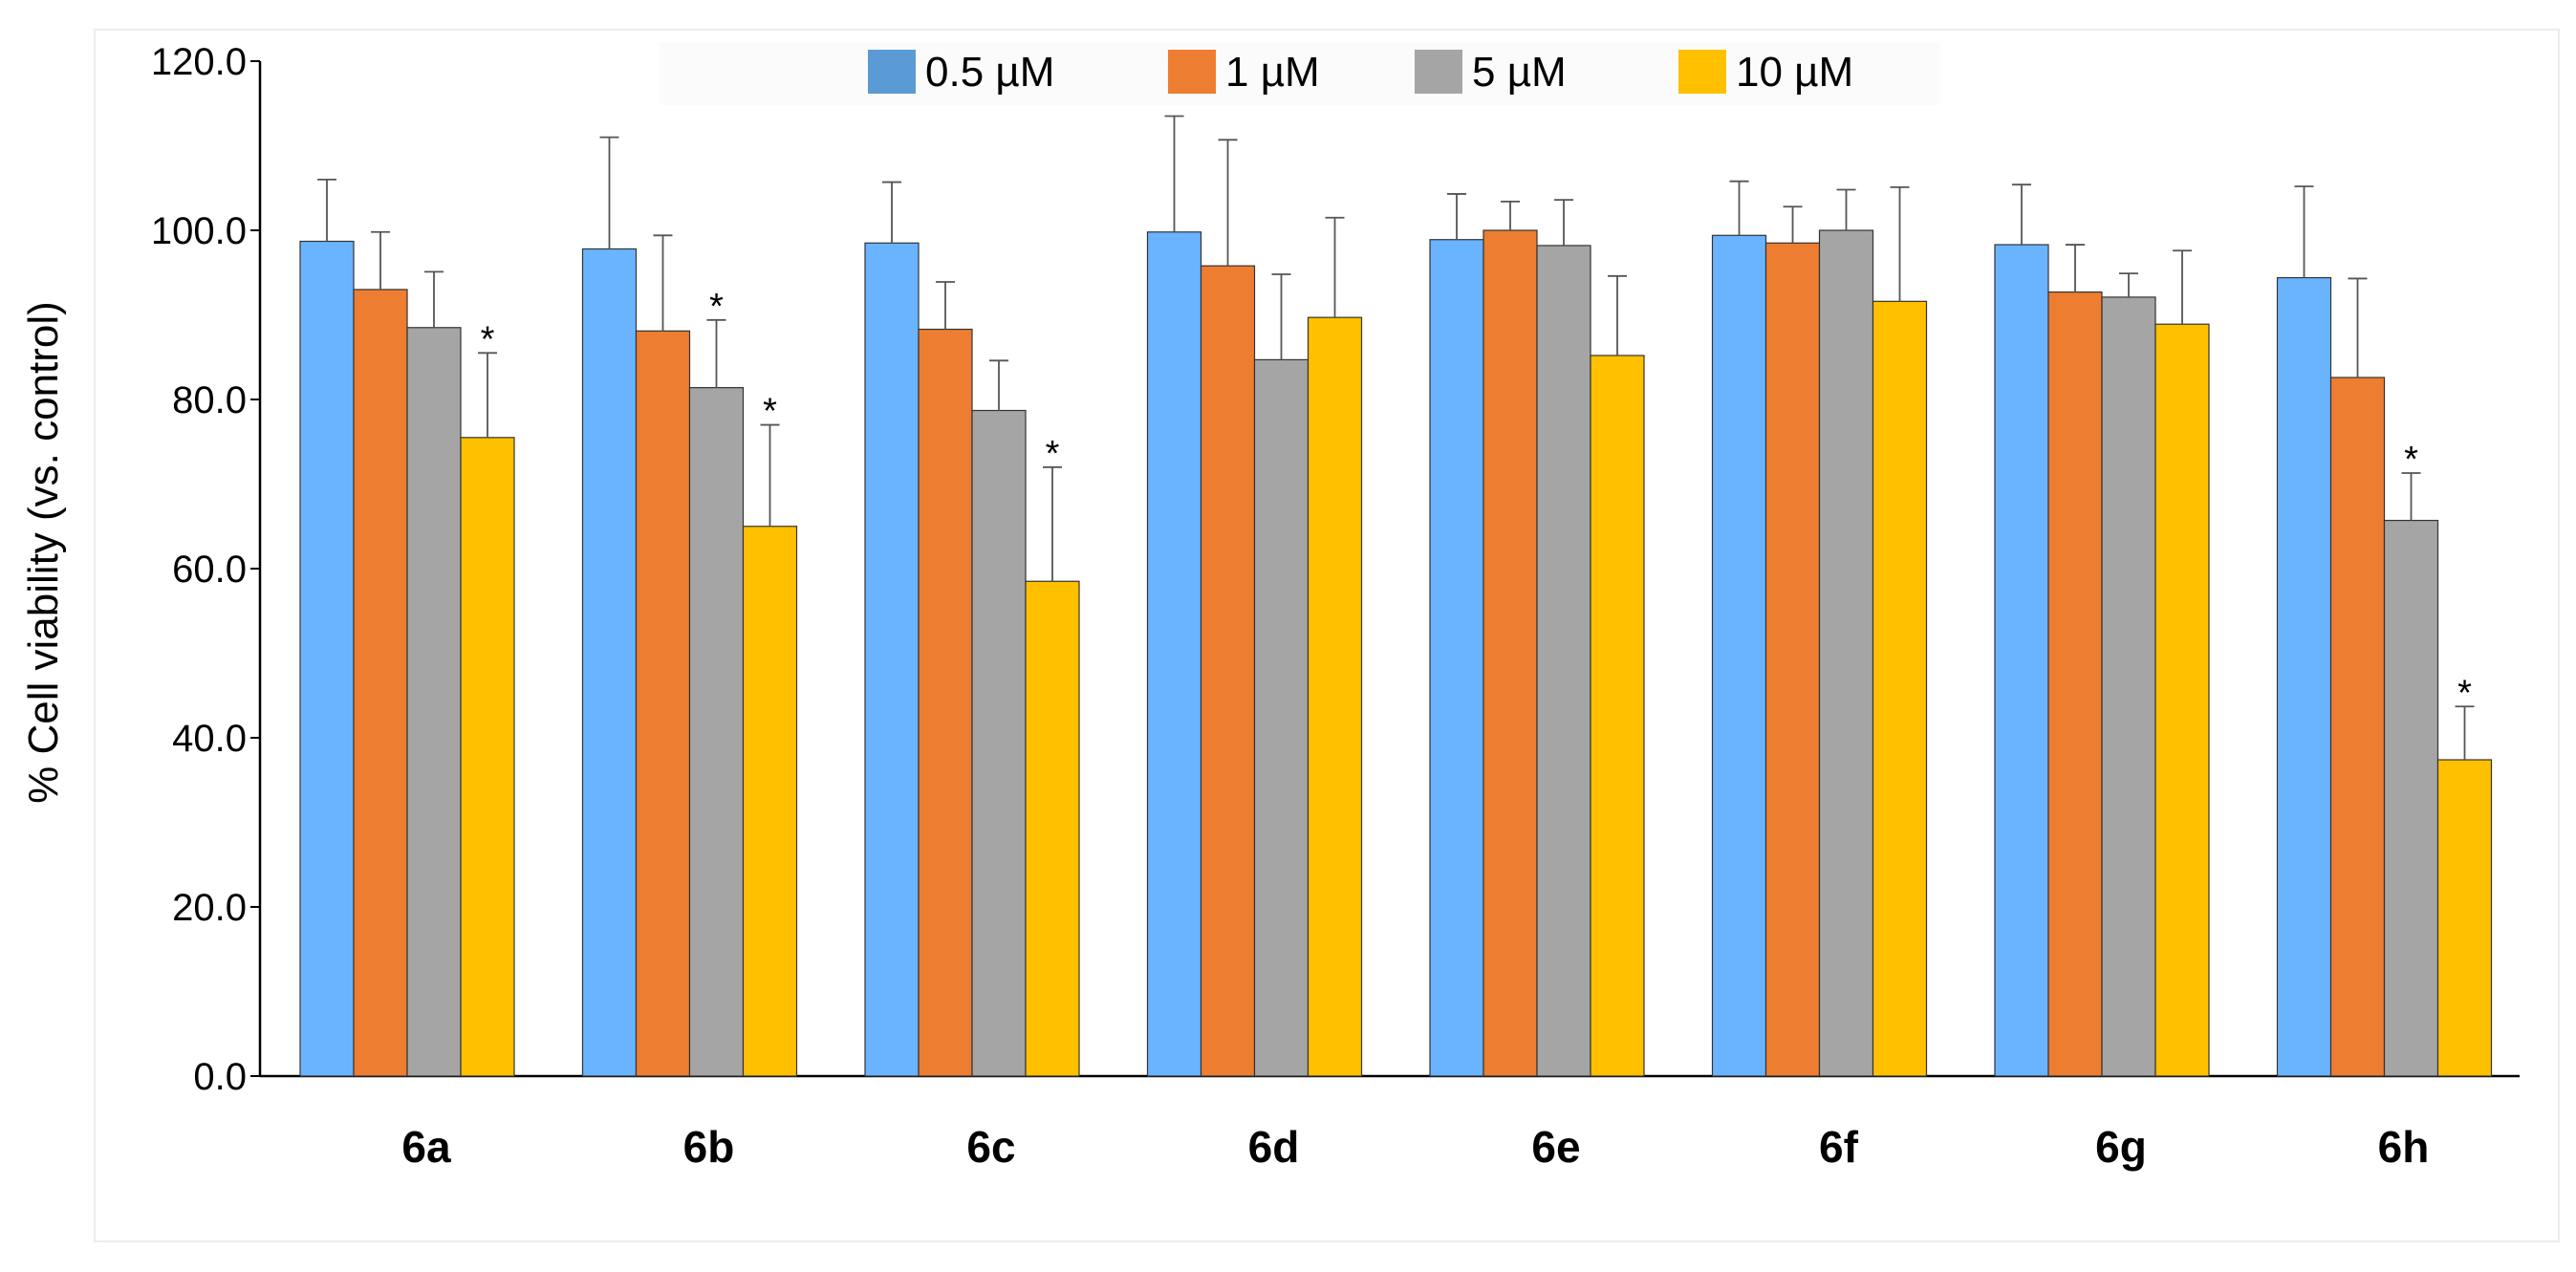 The width and height of the screenshot is (2576, 1272). What do you see at coordinates (1519, 72) in the screenshot?
I see `legend-label: 5 µM` at bounding box center [1519, 72].